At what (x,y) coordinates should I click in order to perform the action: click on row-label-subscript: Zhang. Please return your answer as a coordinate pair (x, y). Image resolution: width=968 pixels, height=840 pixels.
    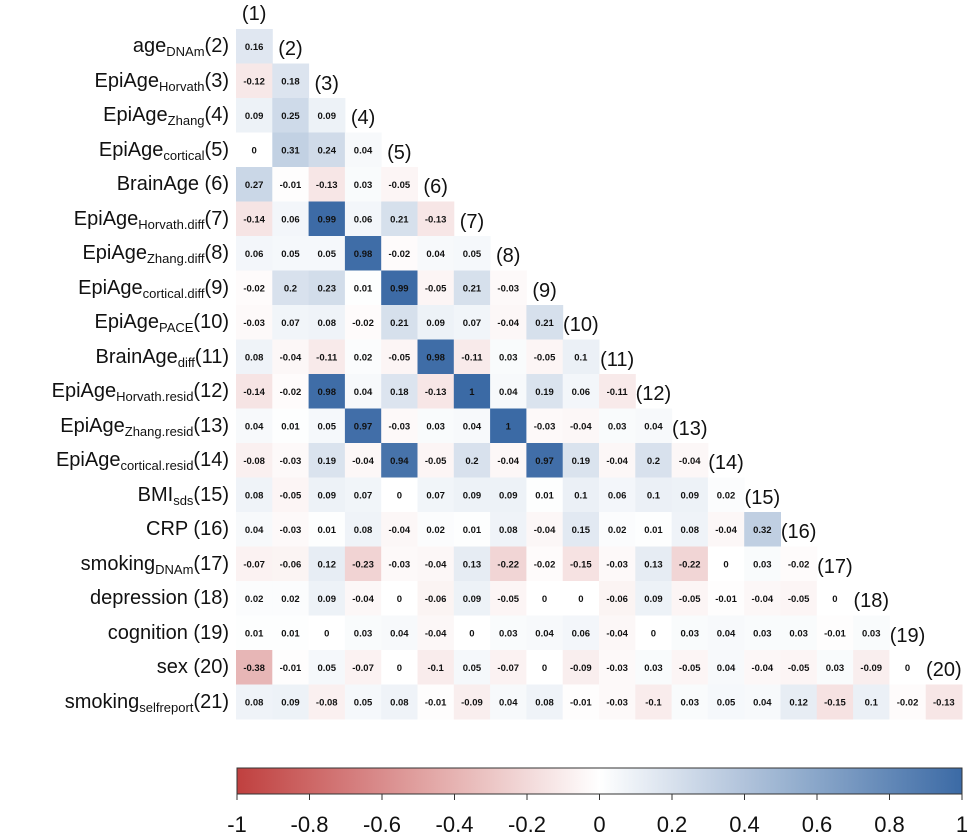
    Looking at the image, I should click on (186, 120).